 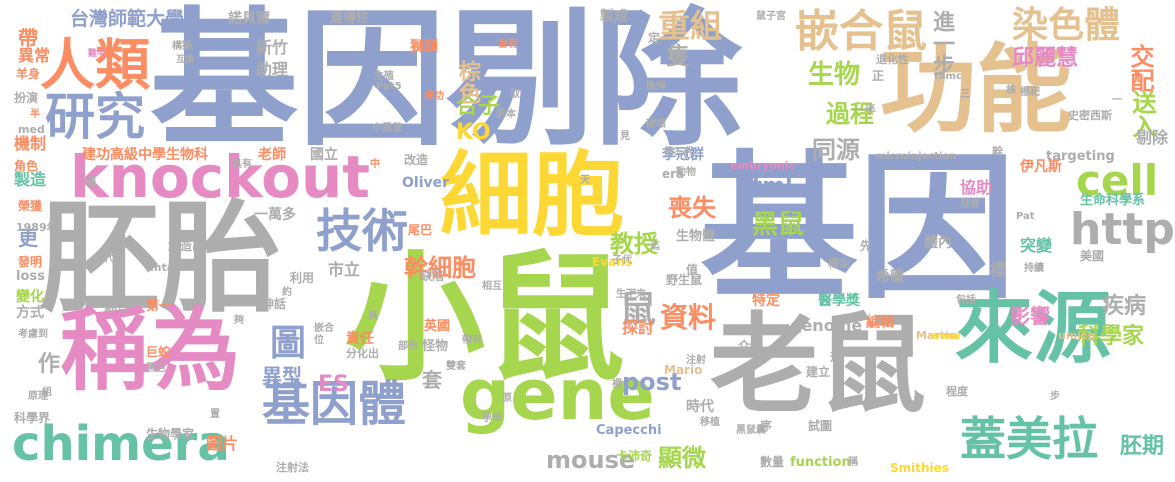 I want to click on word-peiqi: 胚期, so click(x=1142, y=446).